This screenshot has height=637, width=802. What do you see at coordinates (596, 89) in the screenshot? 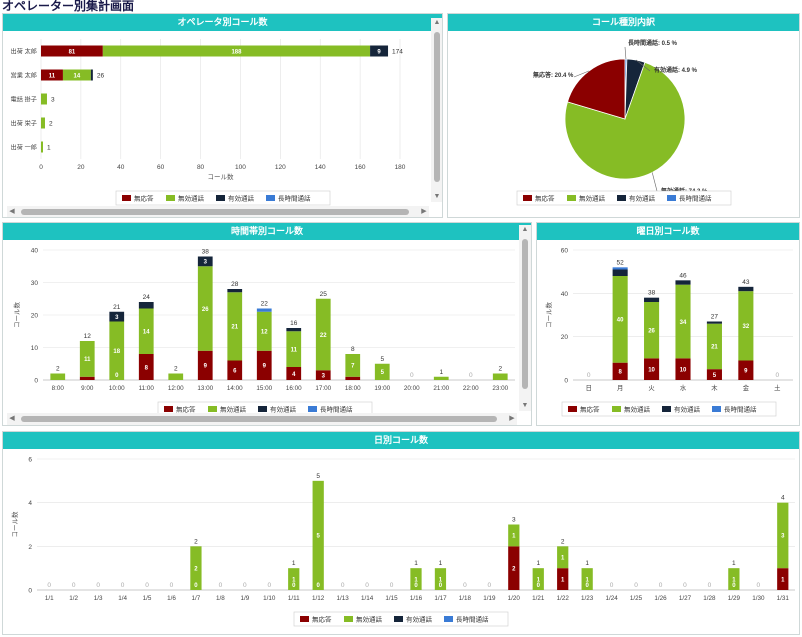
I see `pie-slice-no-answer` at bounding box center [596, 89].